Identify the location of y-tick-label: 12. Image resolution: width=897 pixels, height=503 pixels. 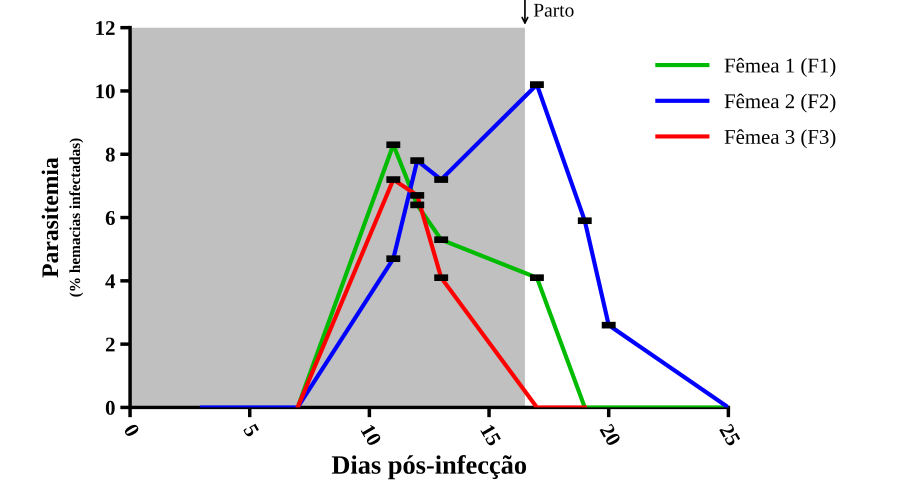
(105, 28).